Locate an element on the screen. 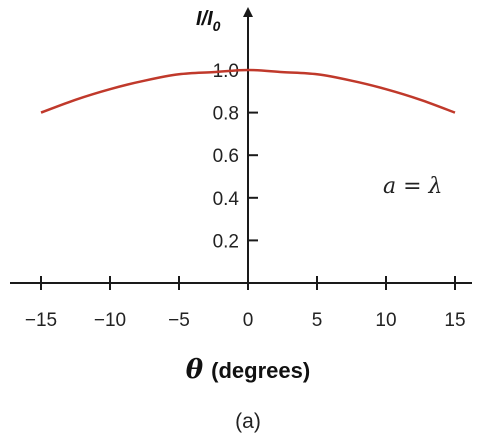 This screenshot has width=485, height=443. figure-caption: (a) is located at coordinates (248, 421).